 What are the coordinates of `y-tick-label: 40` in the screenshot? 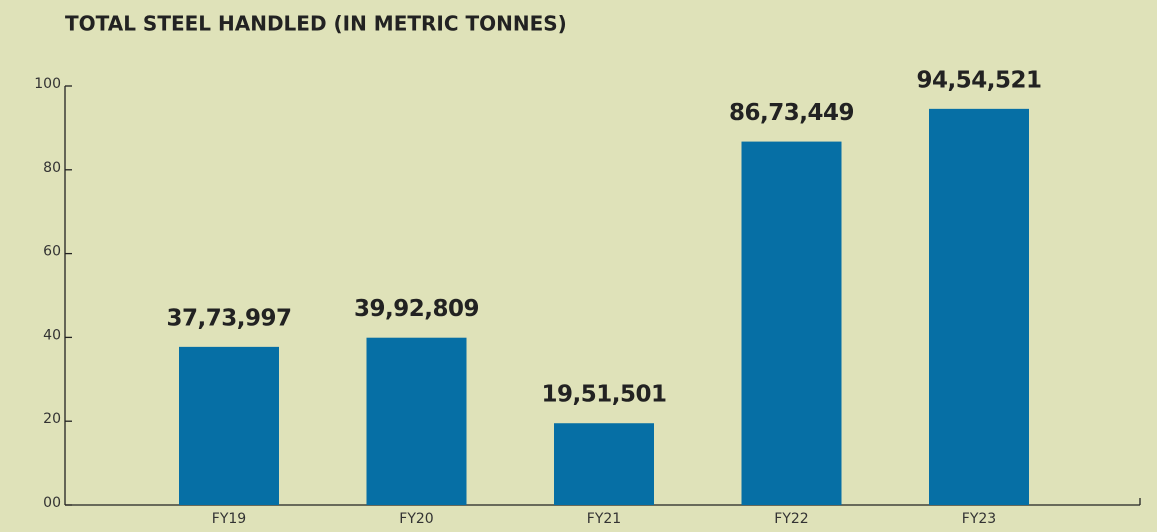 It's located at (52, 335).